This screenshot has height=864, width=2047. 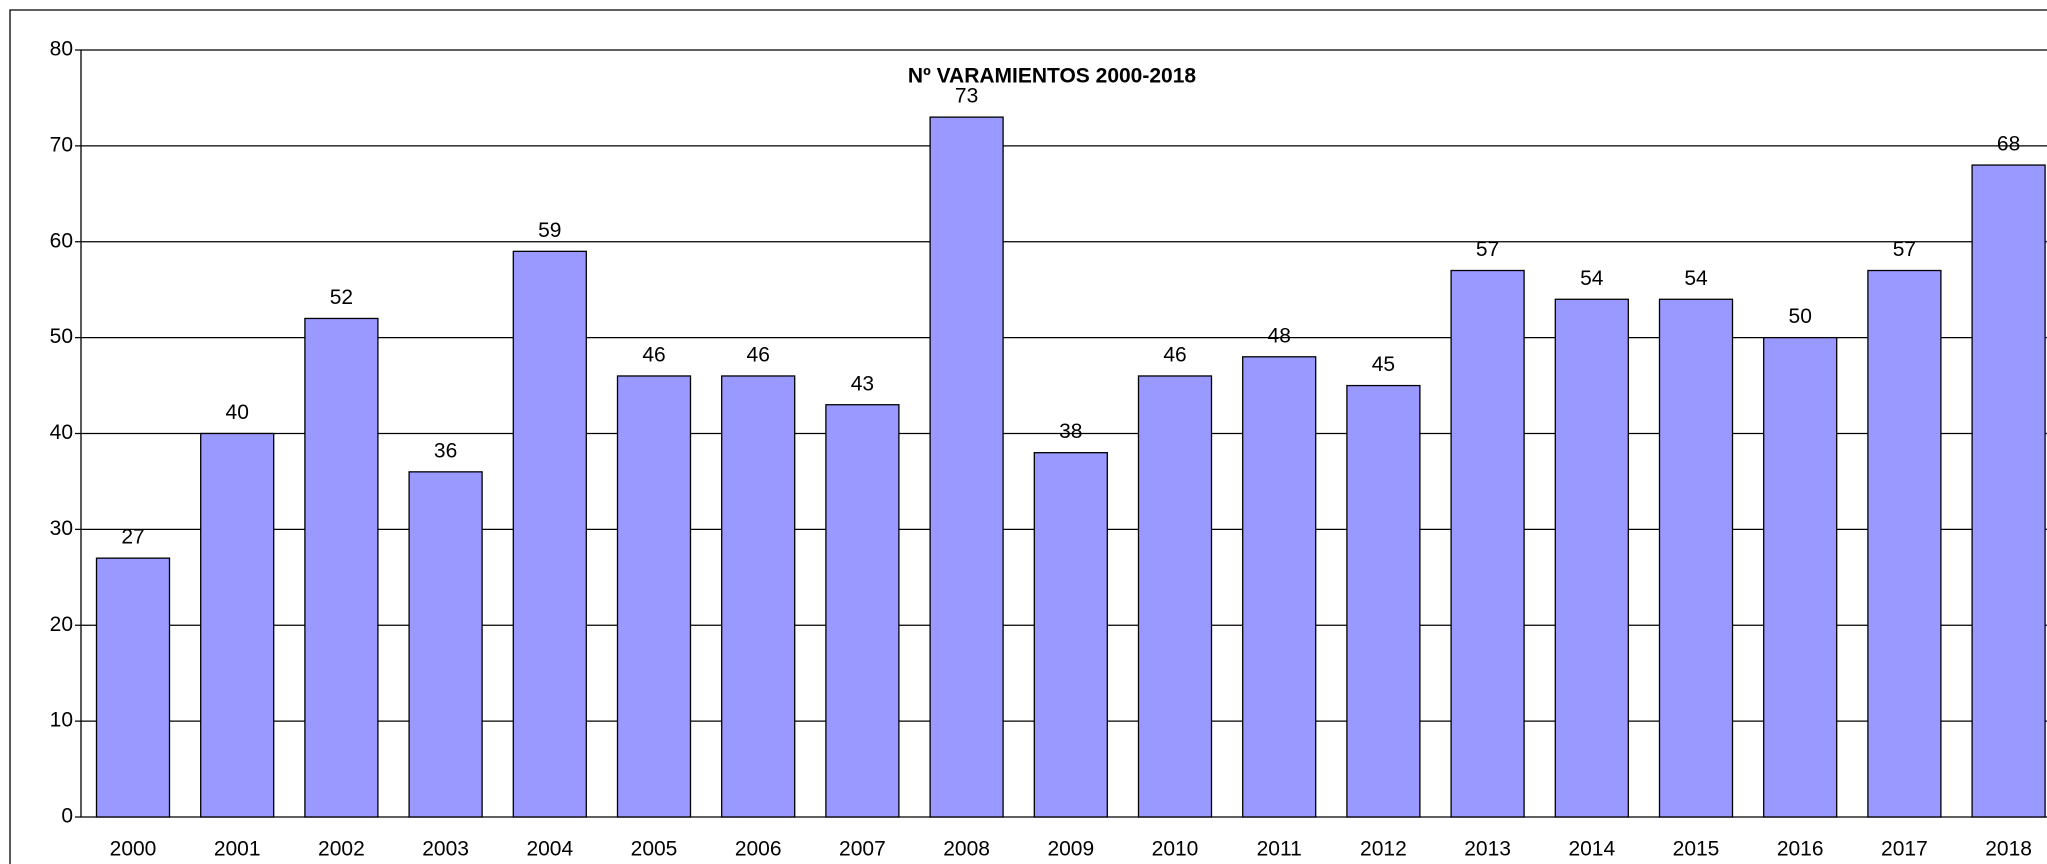 What do you see at coordinates (1279, 335) in the screenshot?
I see `data-label: 48` at bounding box center [1279, 335].